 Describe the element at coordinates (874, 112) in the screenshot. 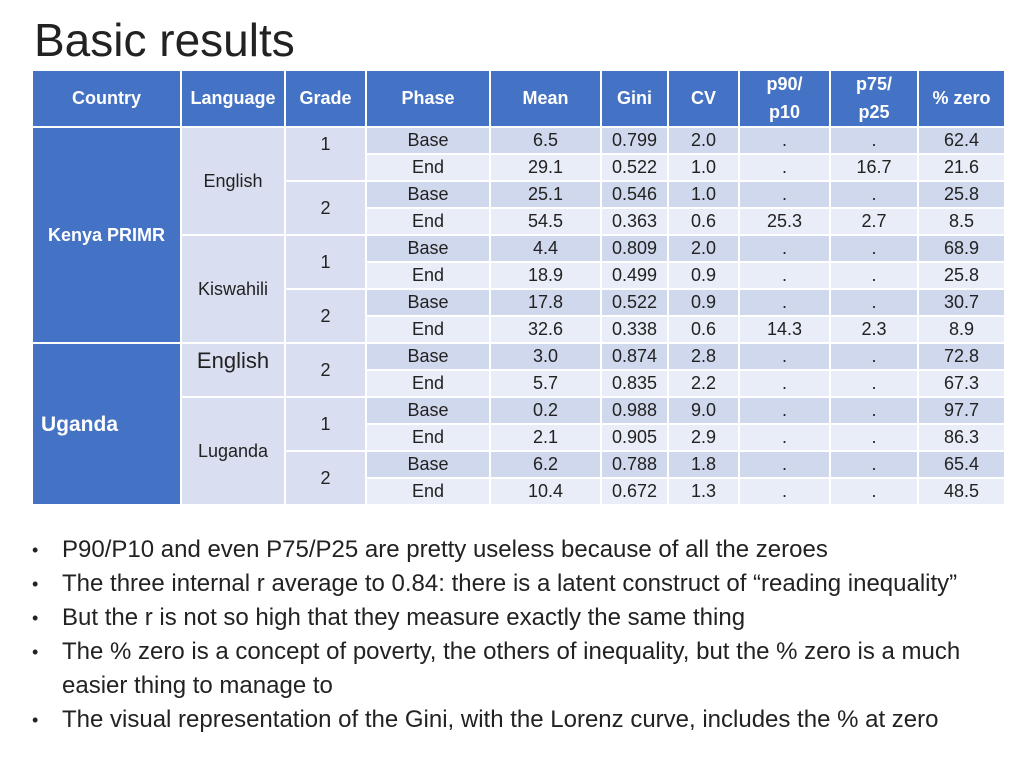

I see `header-p75-p25-line2: p25` at that location.